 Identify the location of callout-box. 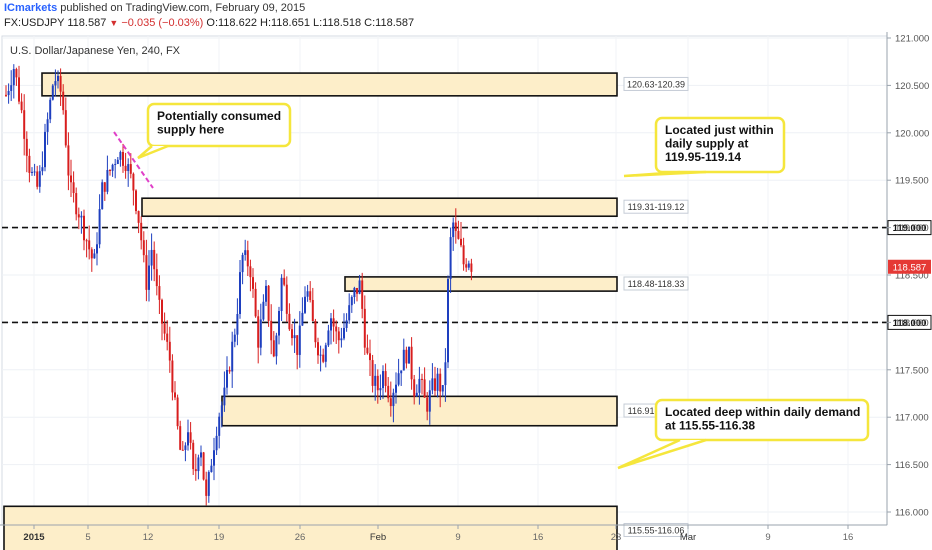
(720, 145).